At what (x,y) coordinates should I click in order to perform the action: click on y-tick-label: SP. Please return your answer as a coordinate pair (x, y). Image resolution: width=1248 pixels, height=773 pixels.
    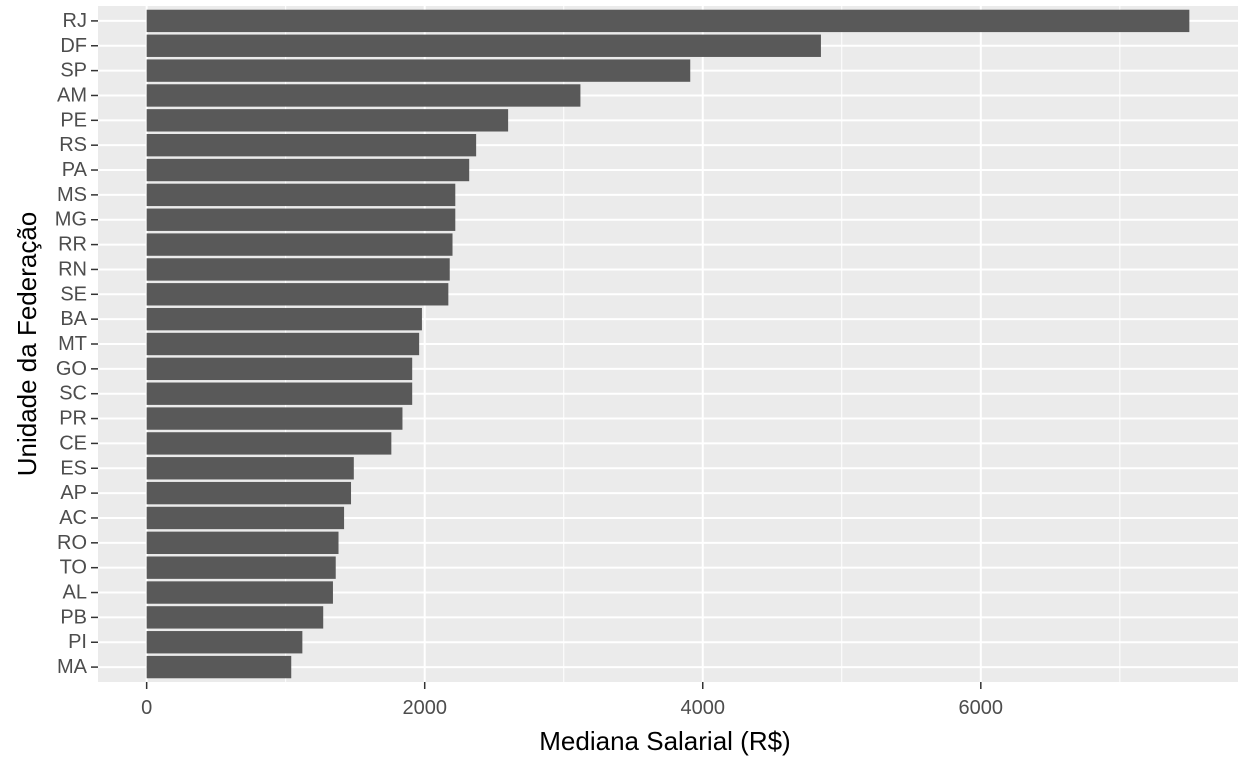
    Looking at the image, I should click on (73, 71).